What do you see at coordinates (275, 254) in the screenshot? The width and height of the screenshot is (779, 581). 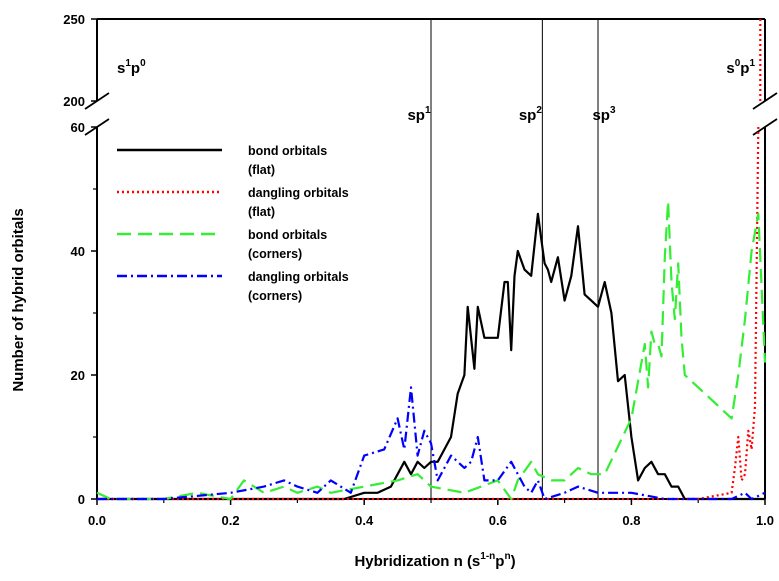 I see `legend-sublabel-2: (corners)` at bounding box center [275, 254].